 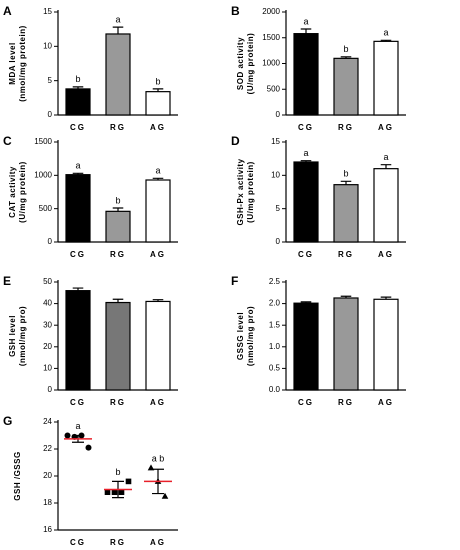 What do you see at coordinates (240, 191) in the screenshot?
I see `y-axis-label: GSH-Px activity` at bounding box center [240, 191].